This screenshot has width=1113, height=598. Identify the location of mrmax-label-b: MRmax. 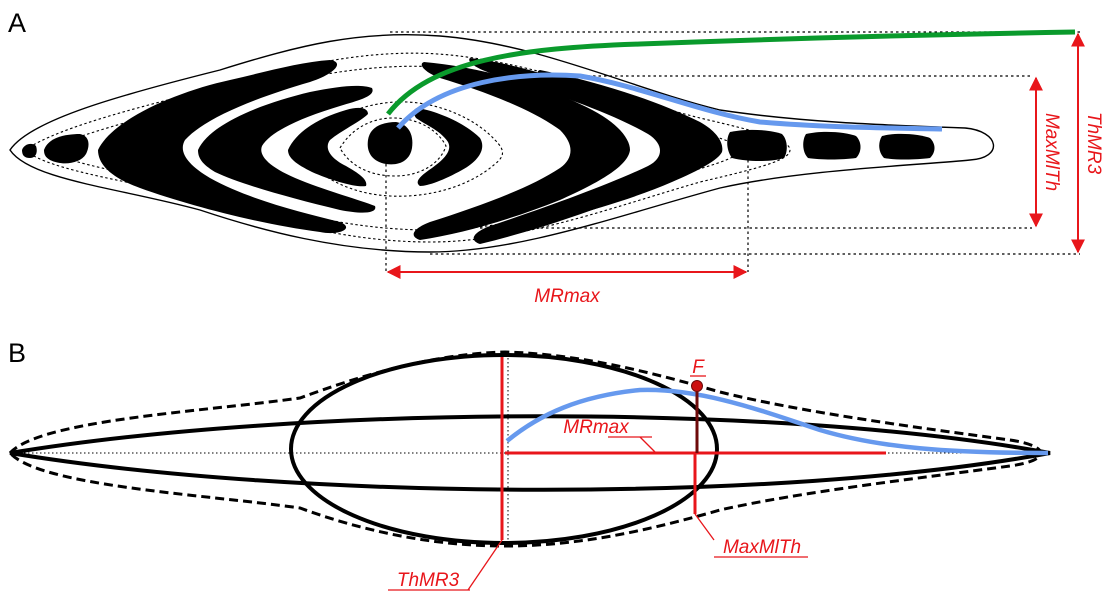
(596, 427).